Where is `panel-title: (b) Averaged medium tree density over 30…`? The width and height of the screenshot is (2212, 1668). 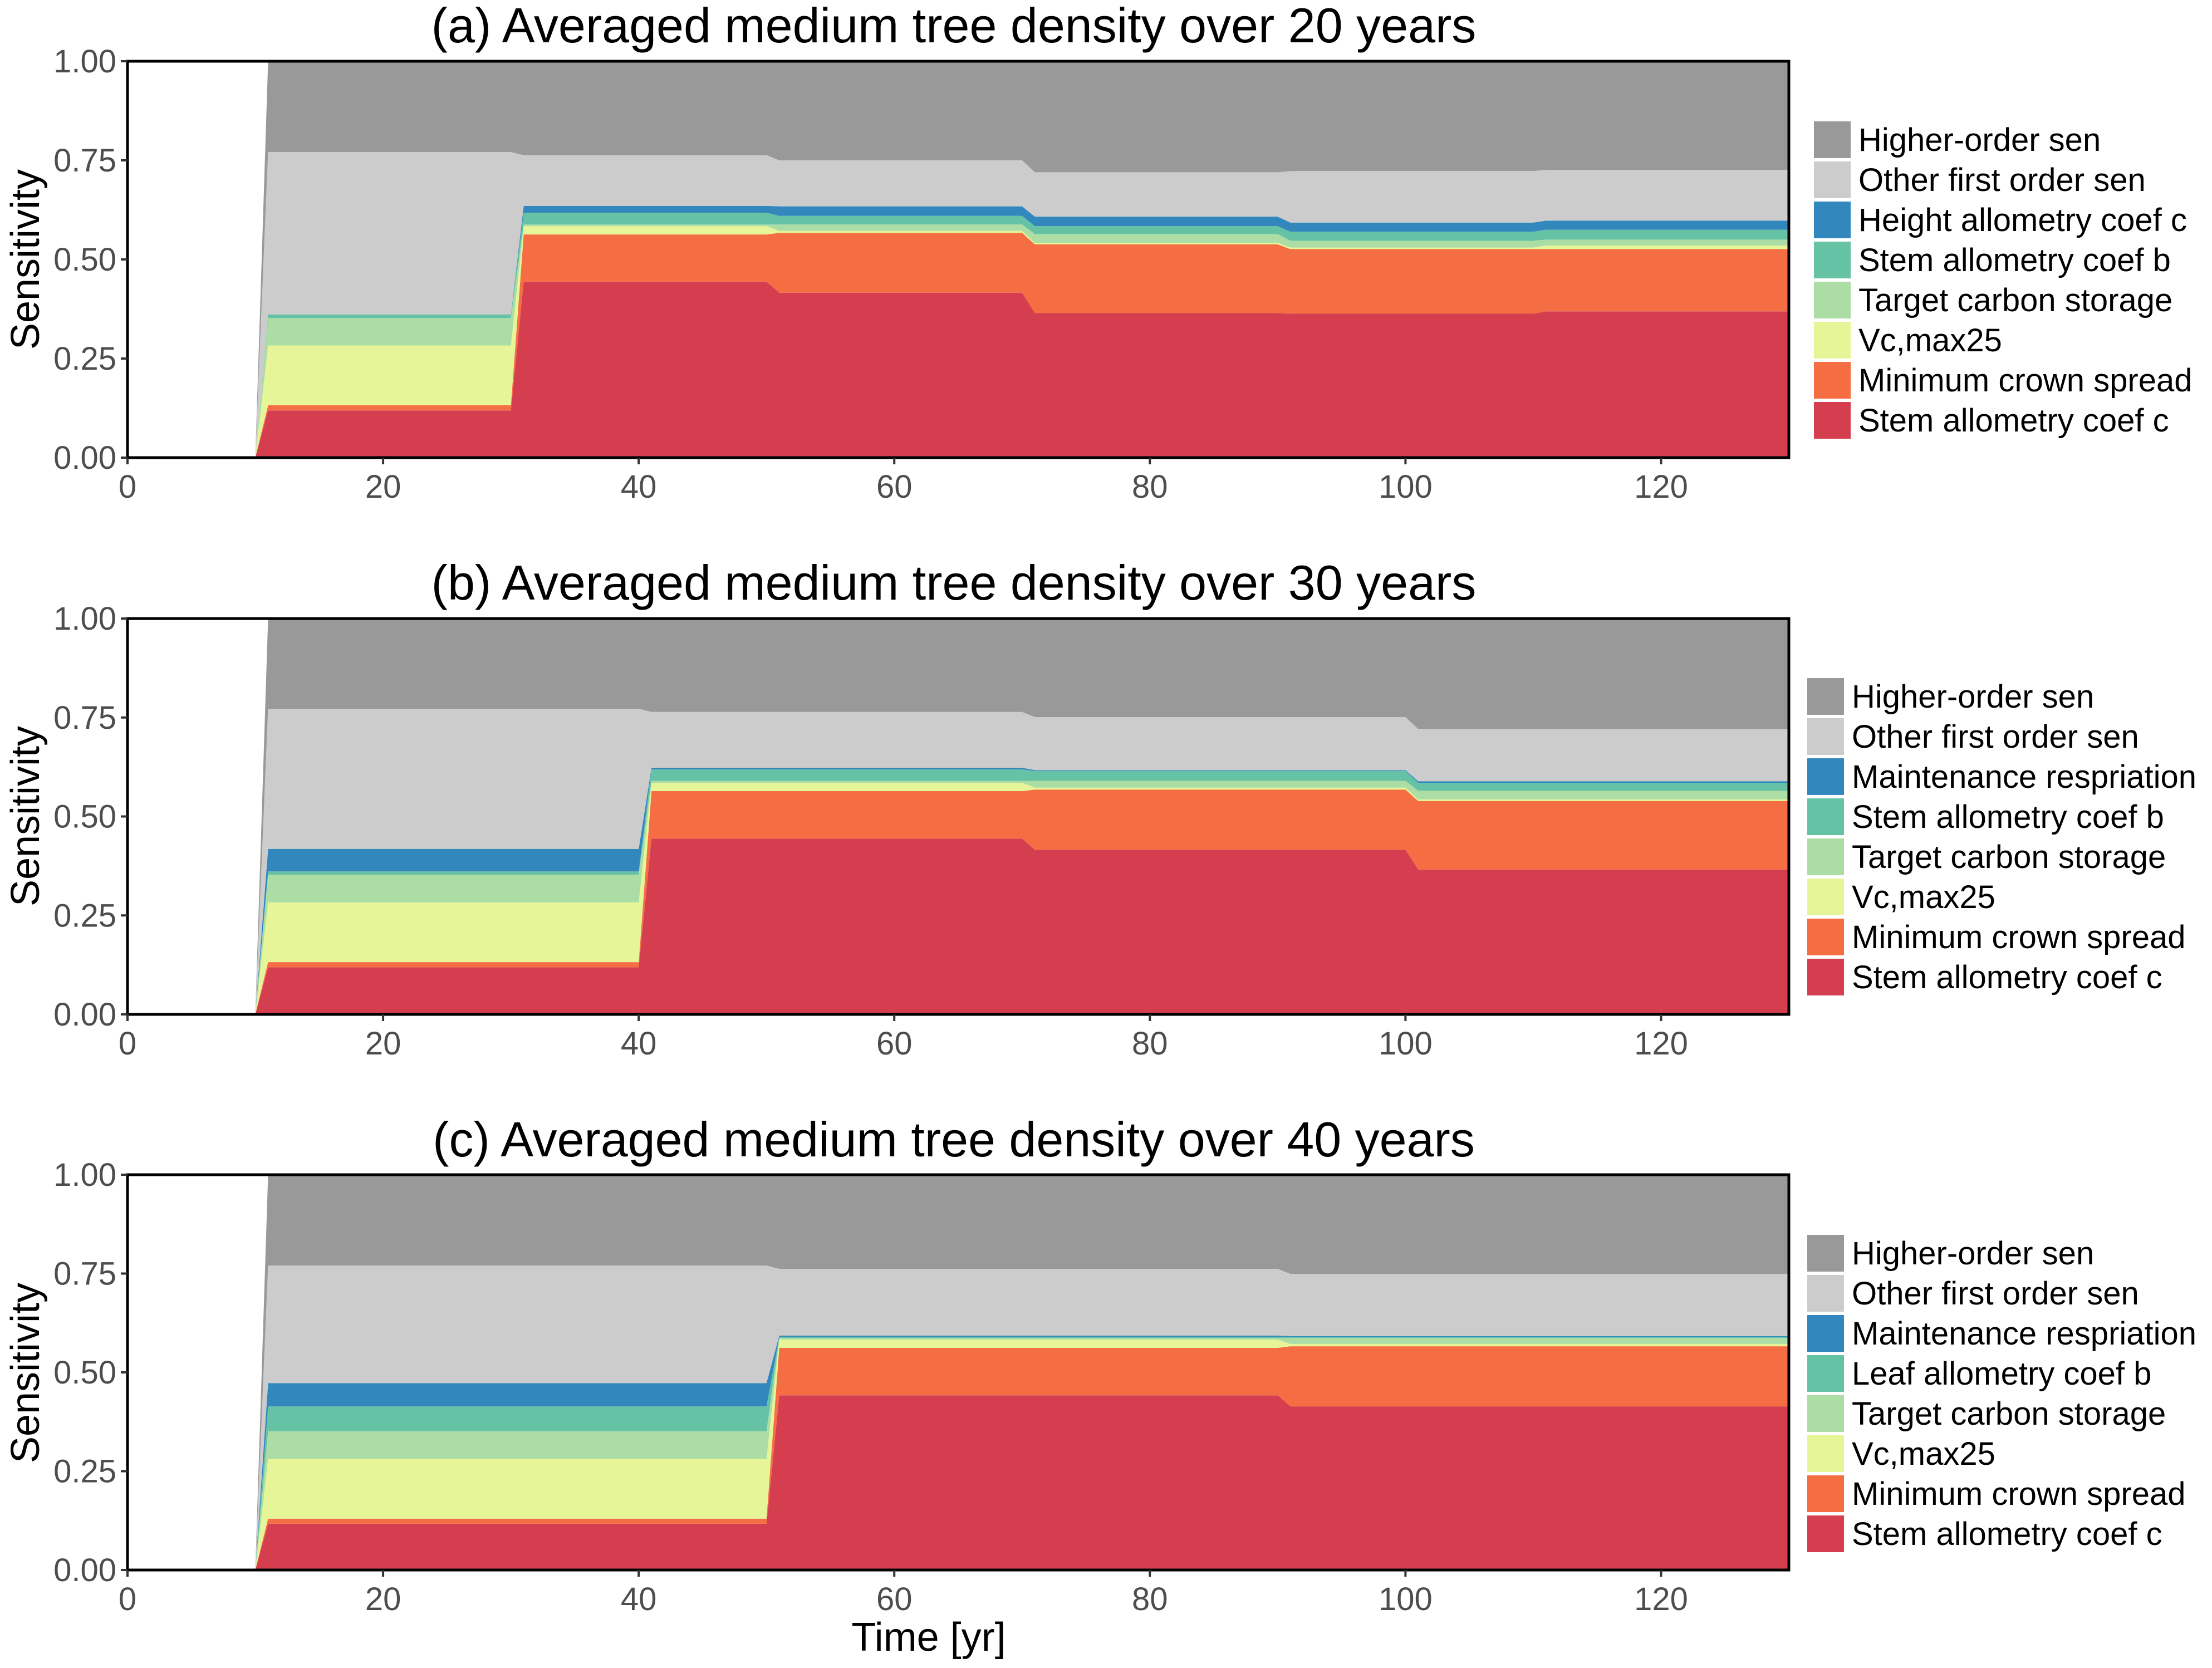
panel-title: (b) Averaged medium tree density over 30… is located at coordinates (954, 582).